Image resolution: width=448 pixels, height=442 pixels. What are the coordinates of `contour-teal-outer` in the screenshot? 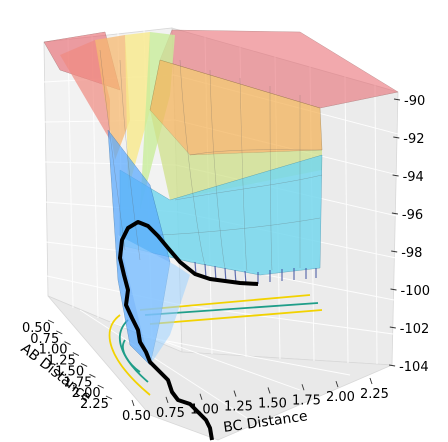 It's located at (134, 351).